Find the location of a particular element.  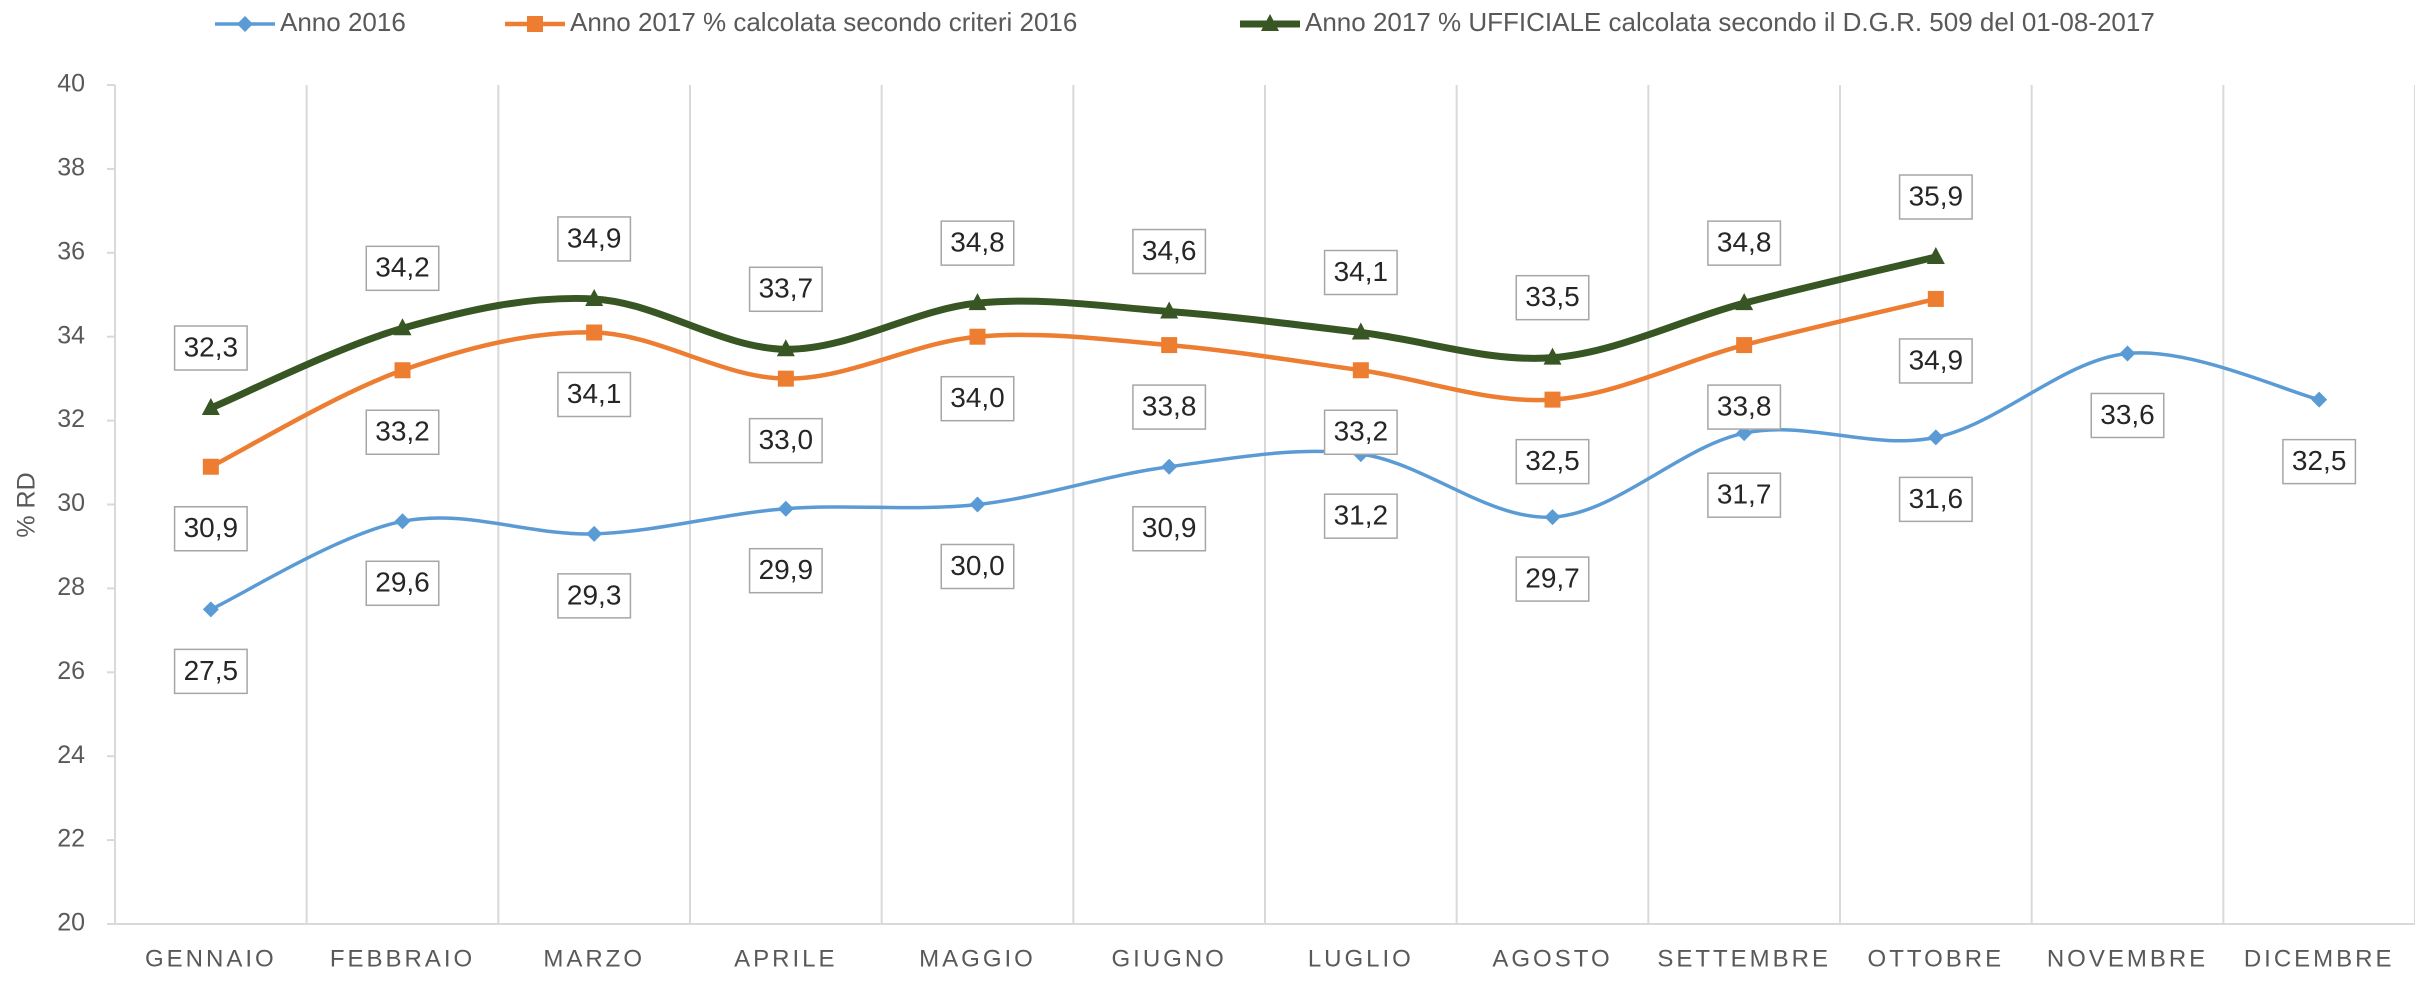

x-tick-label: DICEMBRE is located at coordinates (2319, 958).